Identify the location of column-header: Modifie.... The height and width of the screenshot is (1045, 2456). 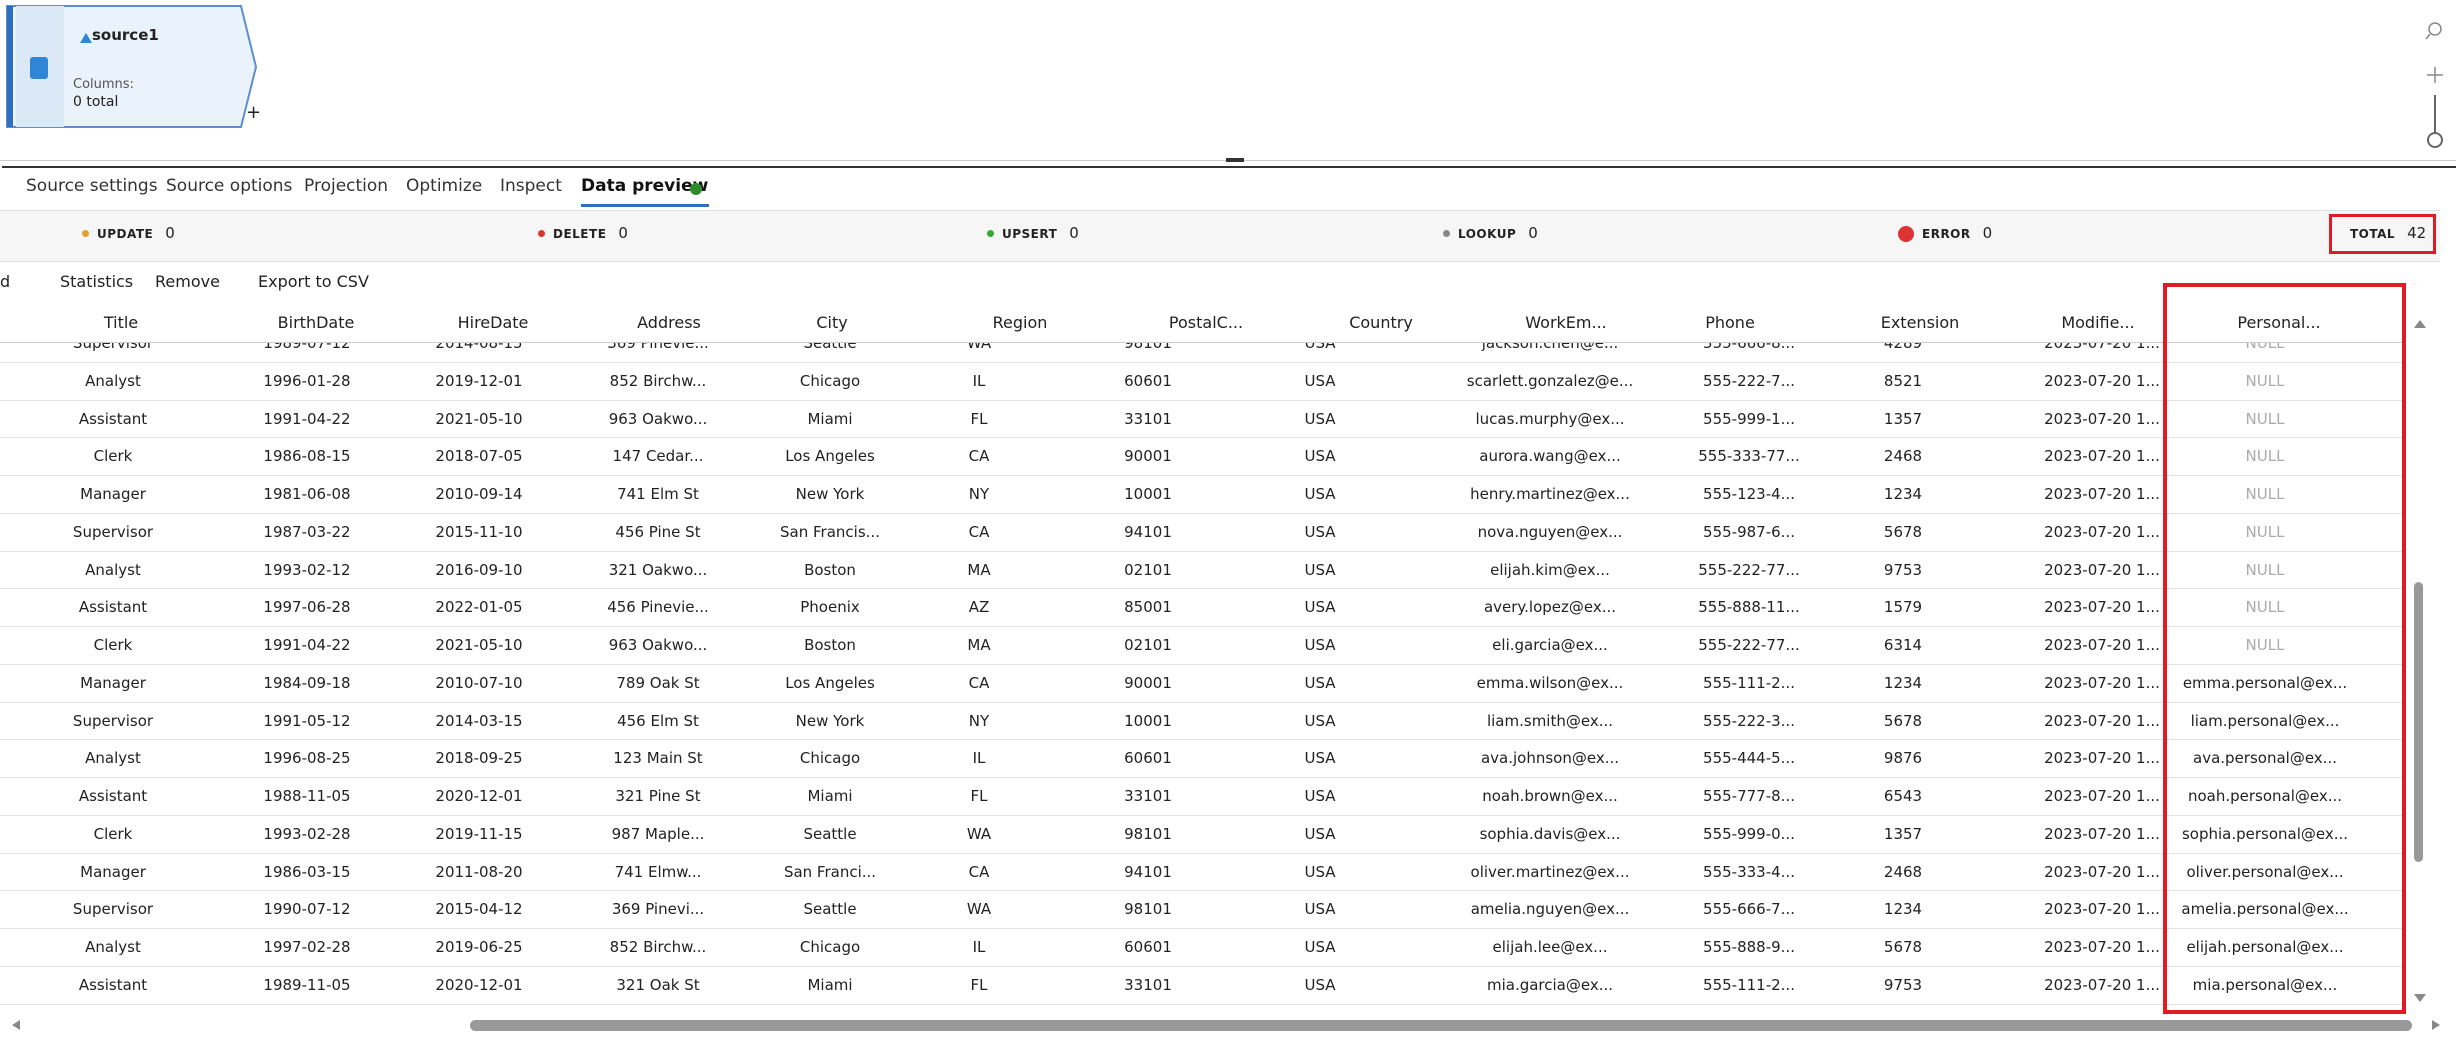
(2098, 322).